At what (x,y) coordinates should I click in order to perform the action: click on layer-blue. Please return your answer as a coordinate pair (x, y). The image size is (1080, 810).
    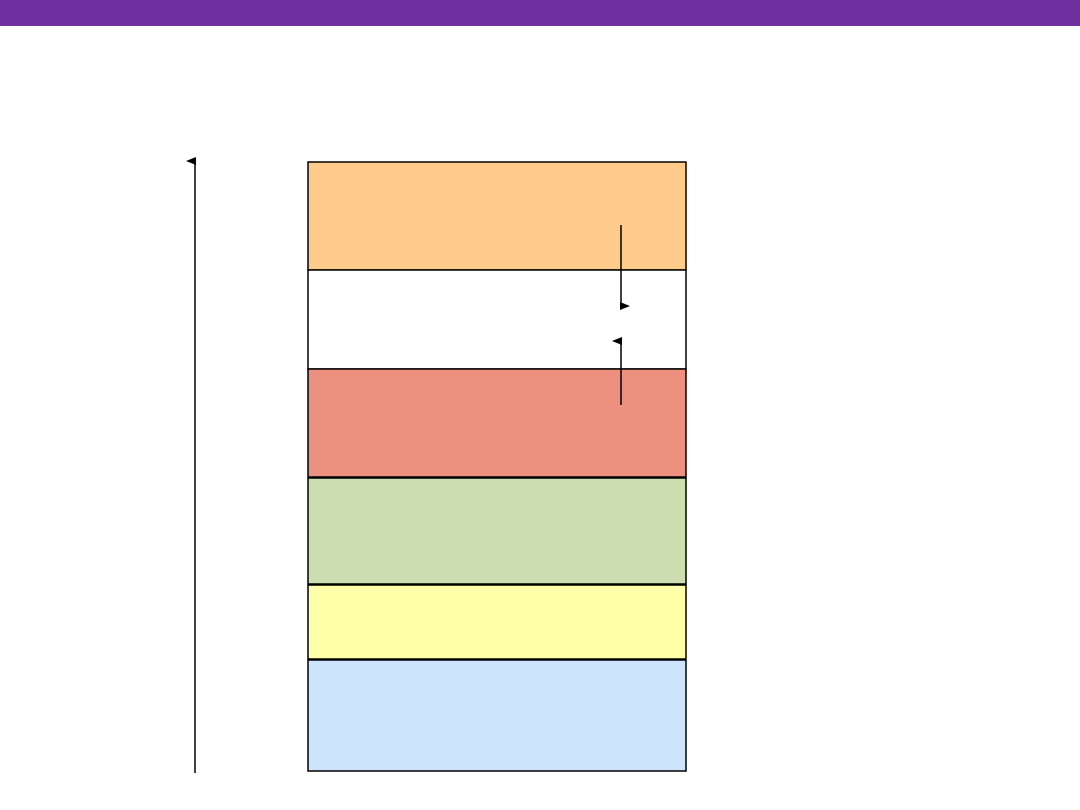
    Looking at the image, I should click on (497, 715).